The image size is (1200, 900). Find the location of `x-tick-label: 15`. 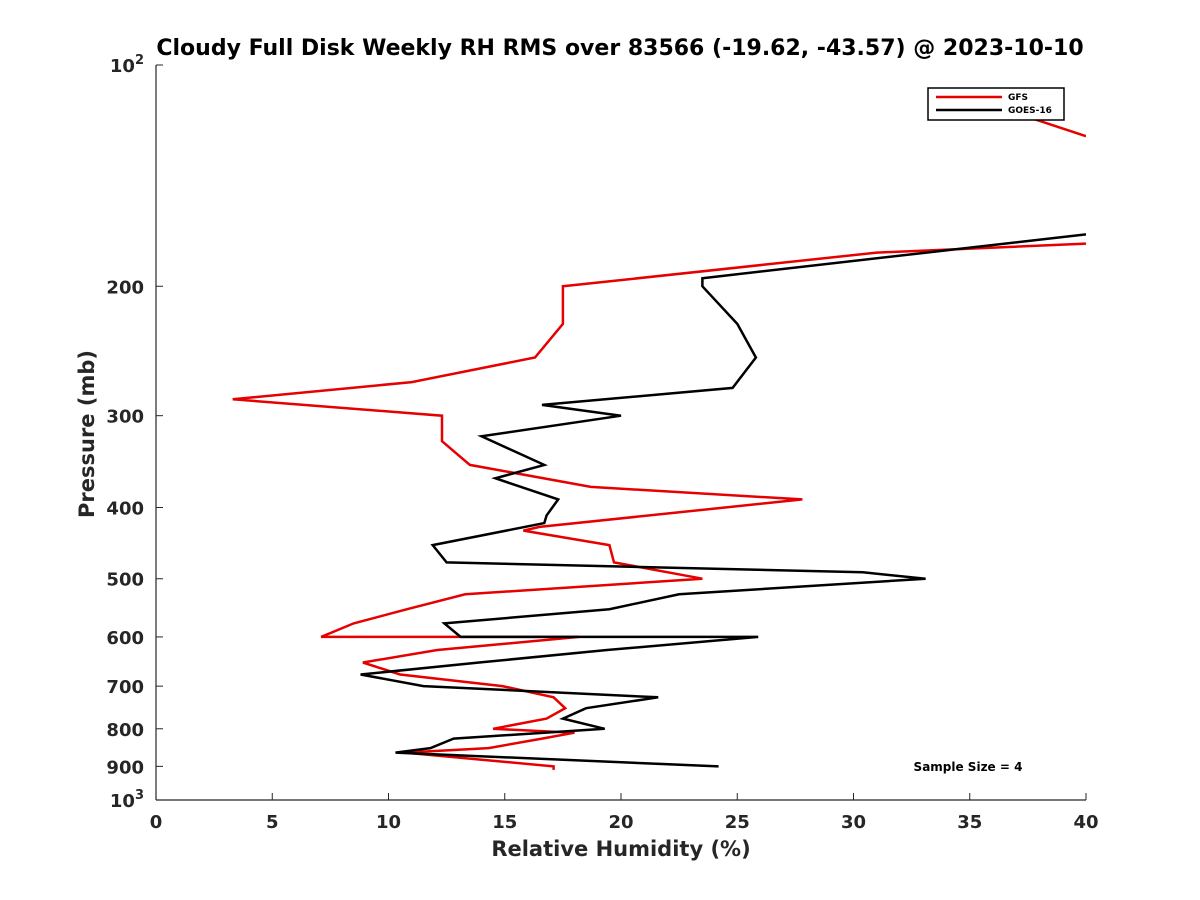

x-tick-label: 15 is located at coordinates (504, 822).